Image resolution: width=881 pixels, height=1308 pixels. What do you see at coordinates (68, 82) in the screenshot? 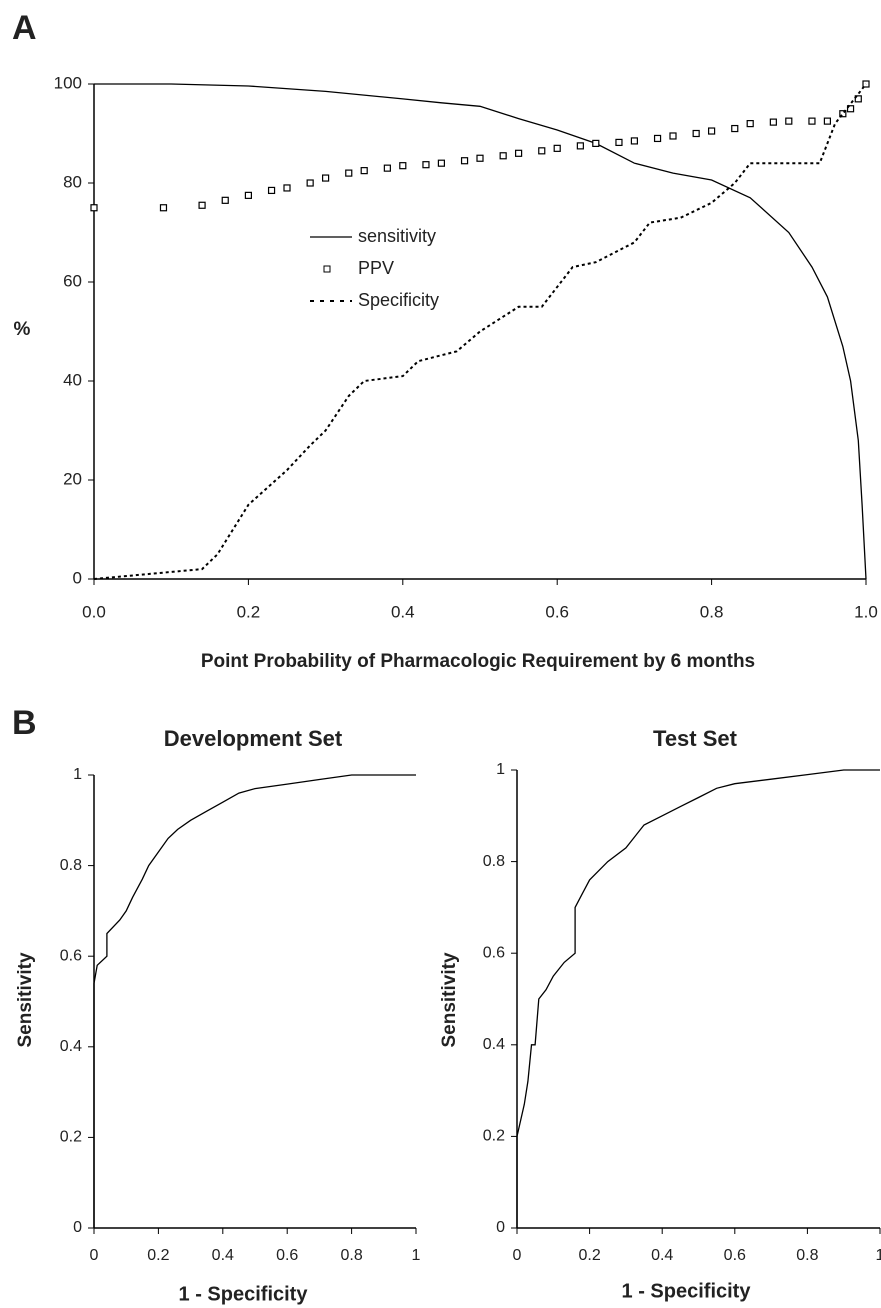
I see `y-tick-label: 100` at bounding box center [68, 82].